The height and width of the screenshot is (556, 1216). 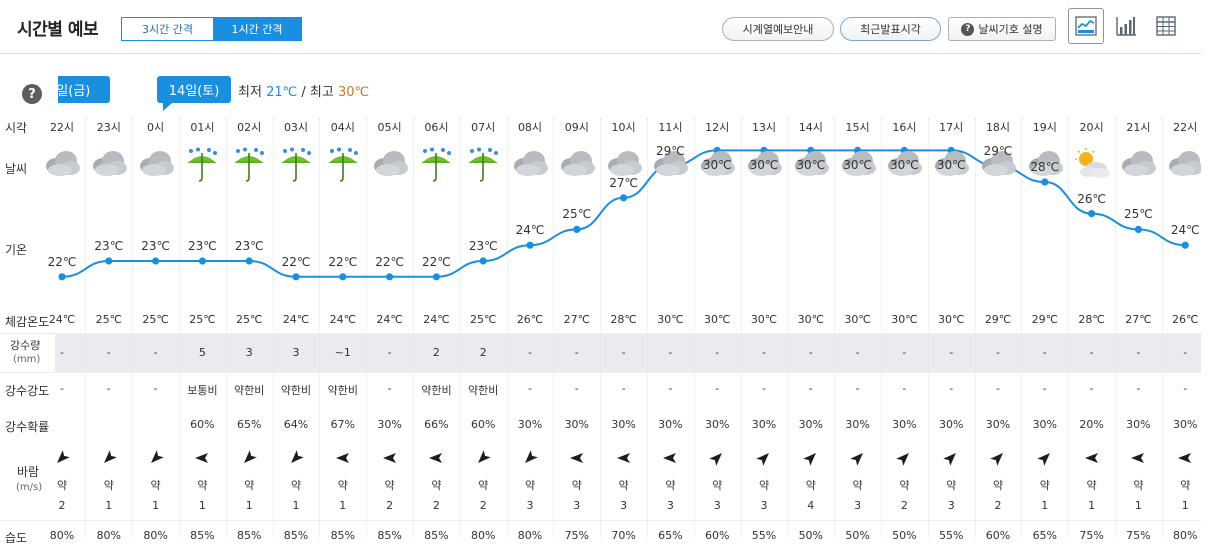 I want to click on time-cell: 17시, so click(x=951, y=127).